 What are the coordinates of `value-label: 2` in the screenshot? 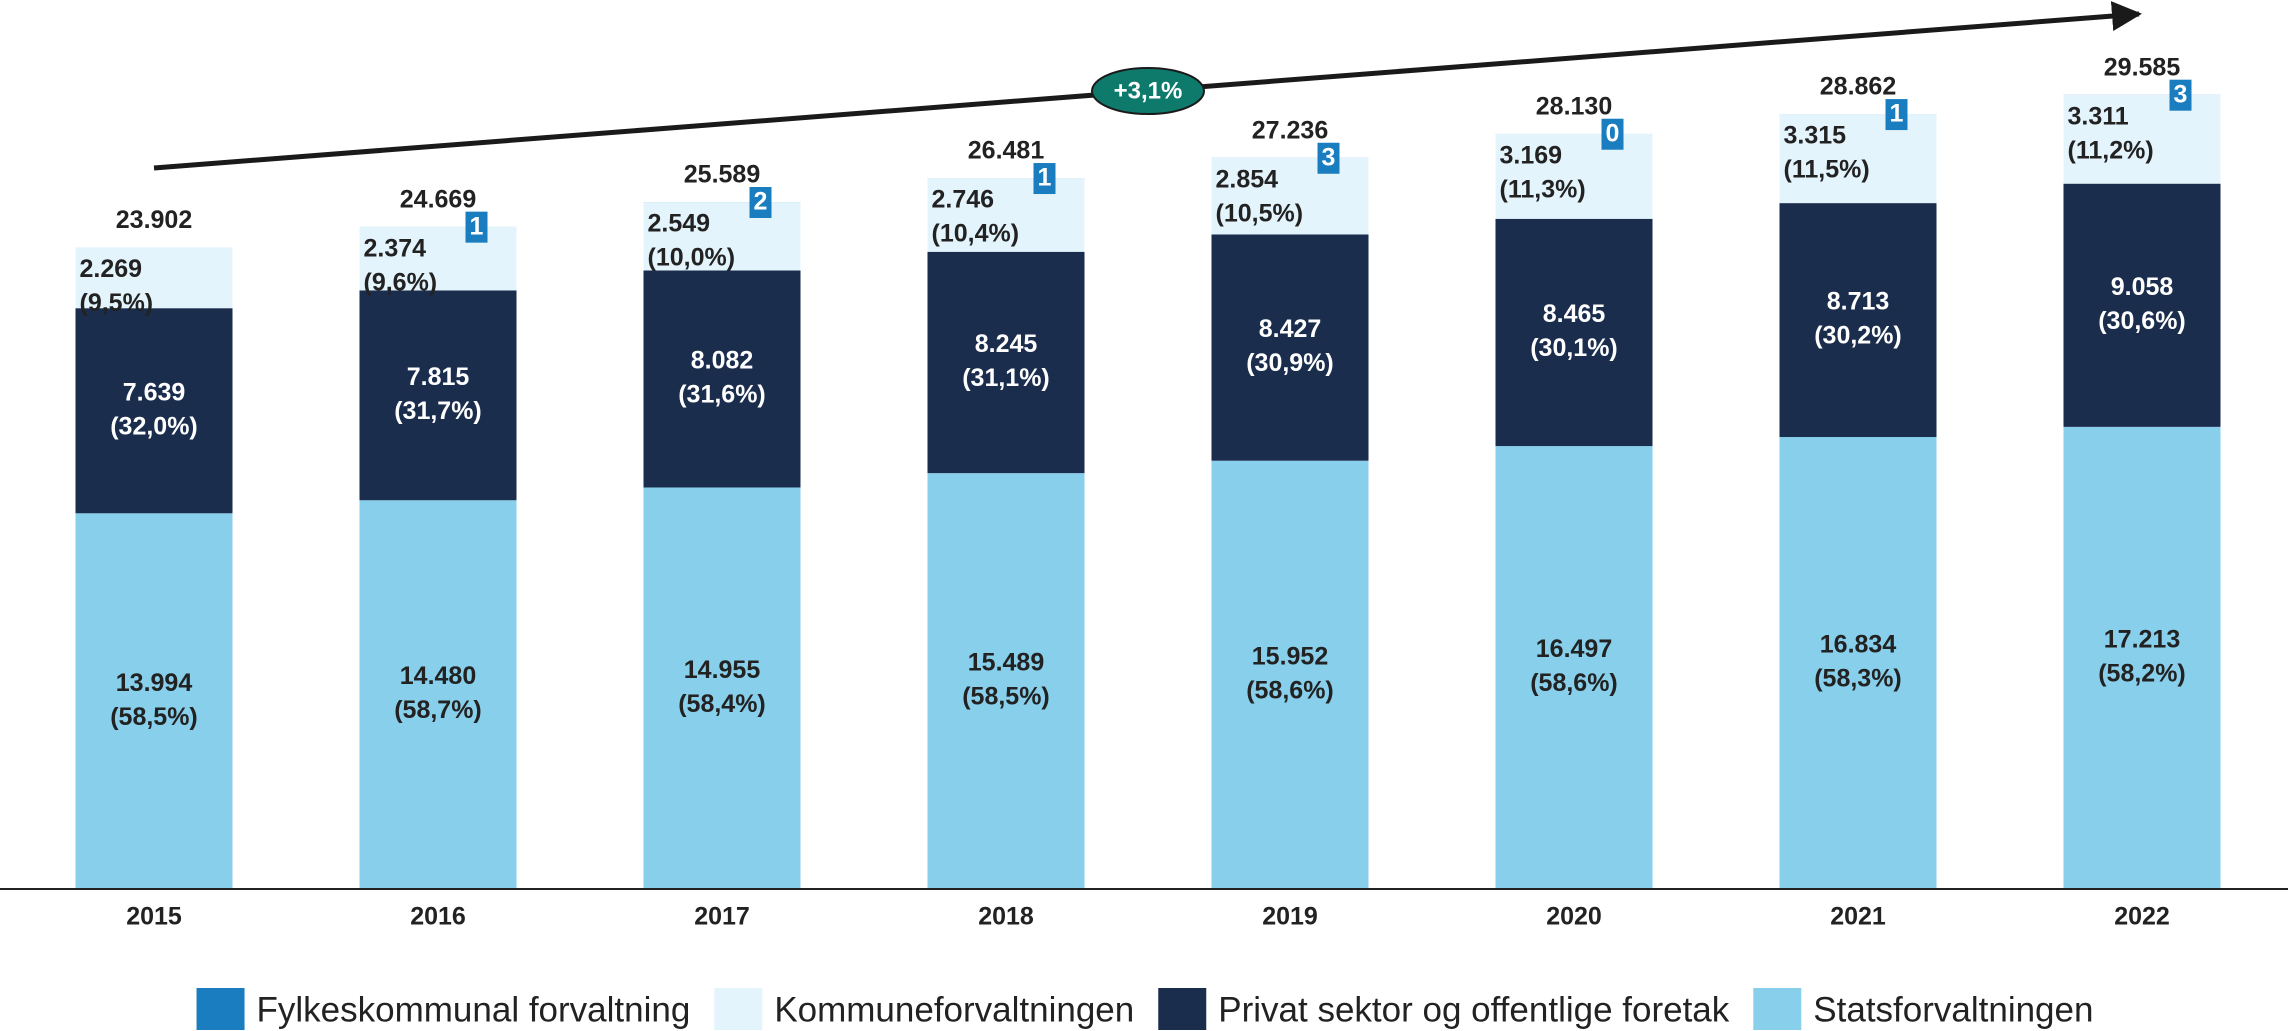 It's located at (761, 202).